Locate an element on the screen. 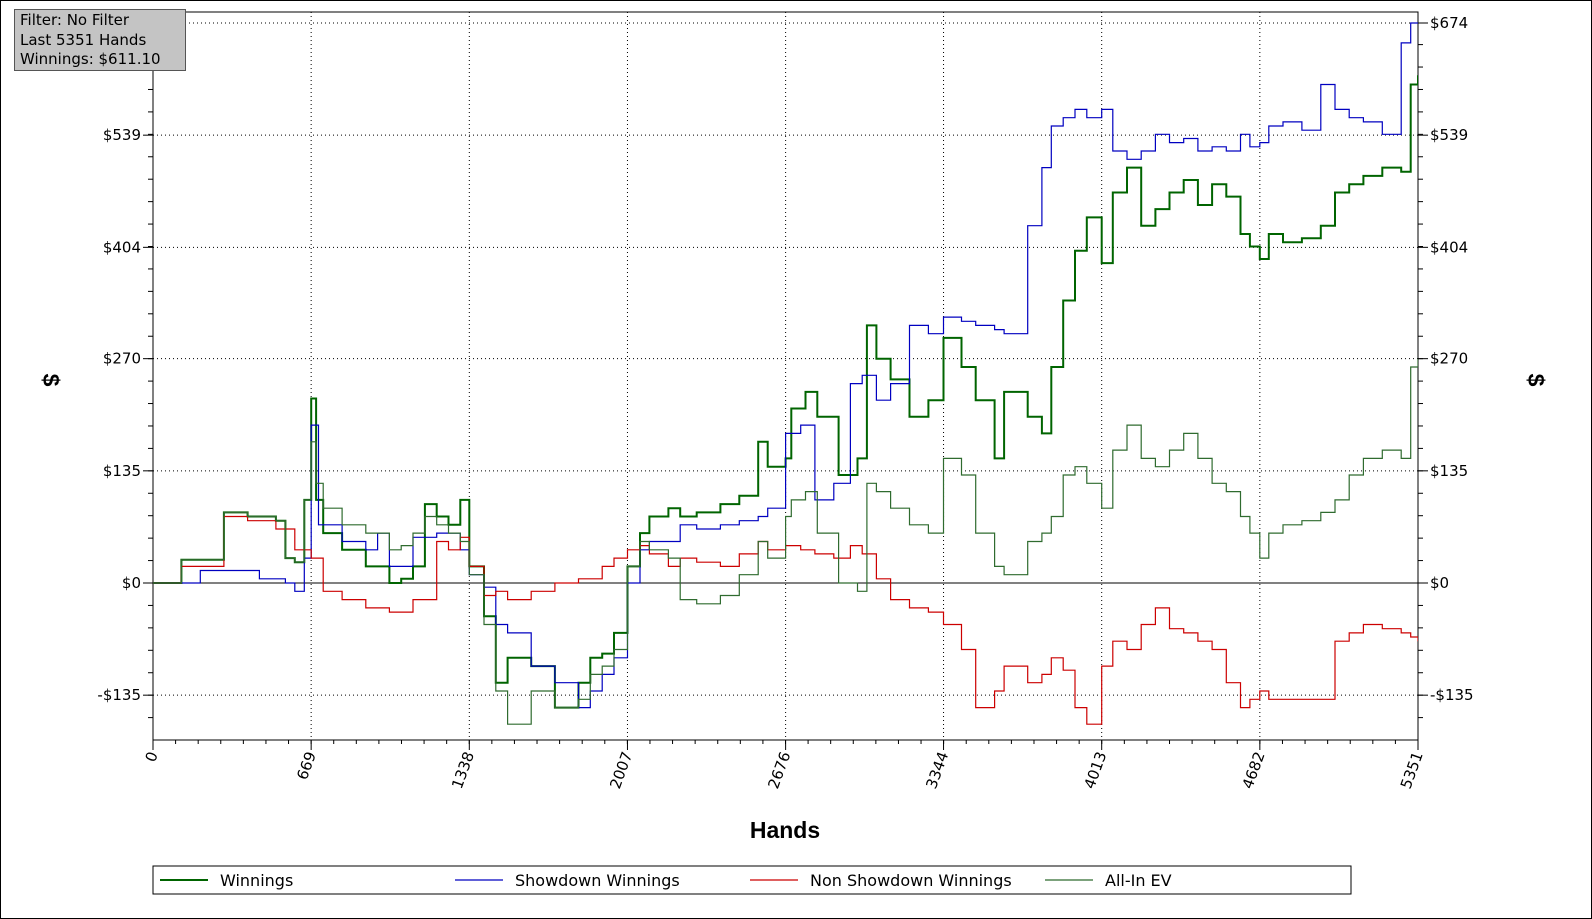 The height and width of the screenshot is (919, 1592). x-tick-label: 4682 is located at coordinates (1254, 770).